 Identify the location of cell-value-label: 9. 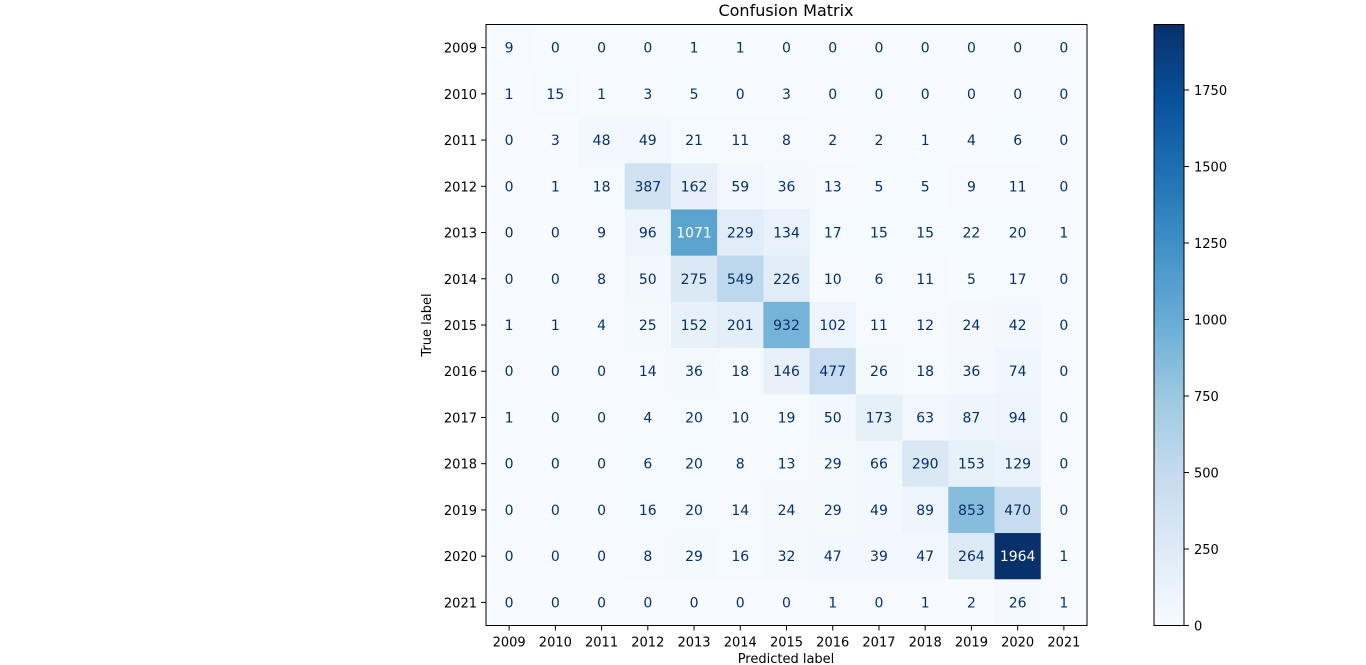
(971, 187).